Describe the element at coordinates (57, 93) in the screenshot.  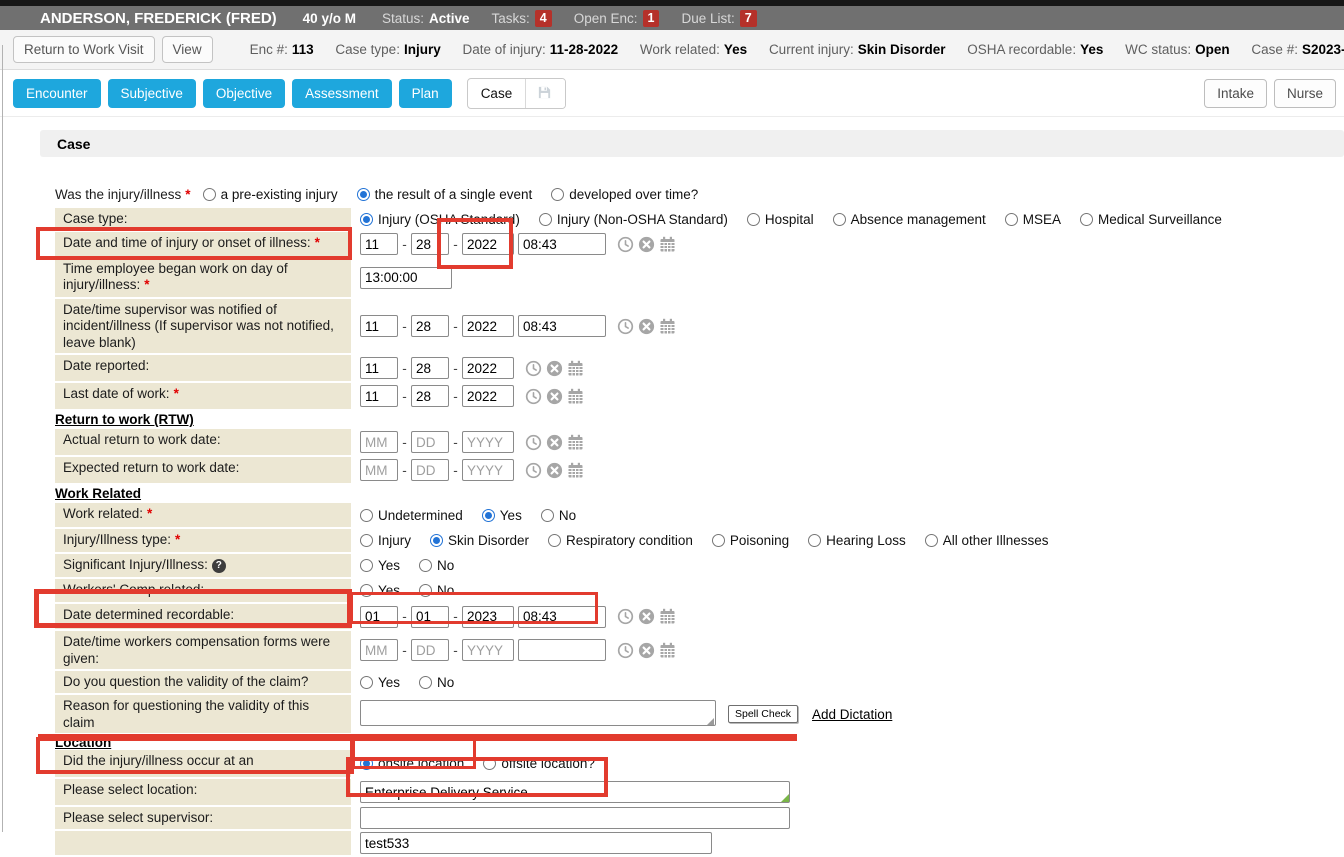
I see `tab-encounter: Encounter` at that location.